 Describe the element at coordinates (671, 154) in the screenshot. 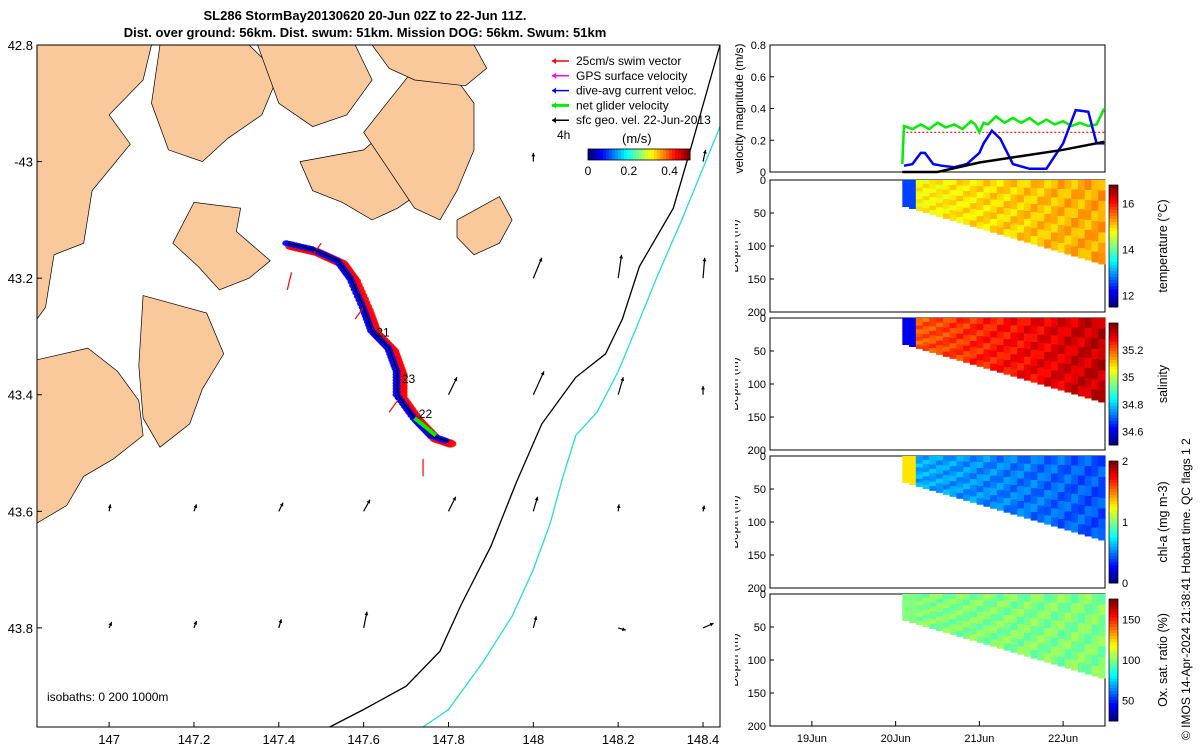

I see `map-colorbar-cell` at that location.